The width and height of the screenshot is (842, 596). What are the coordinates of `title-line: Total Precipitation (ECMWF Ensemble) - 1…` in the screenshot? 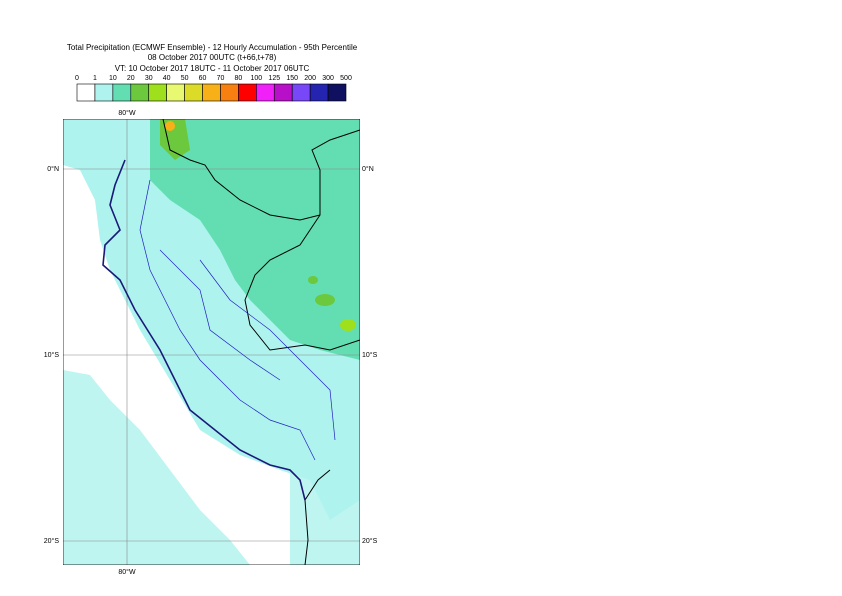 It's located at (212, 47).